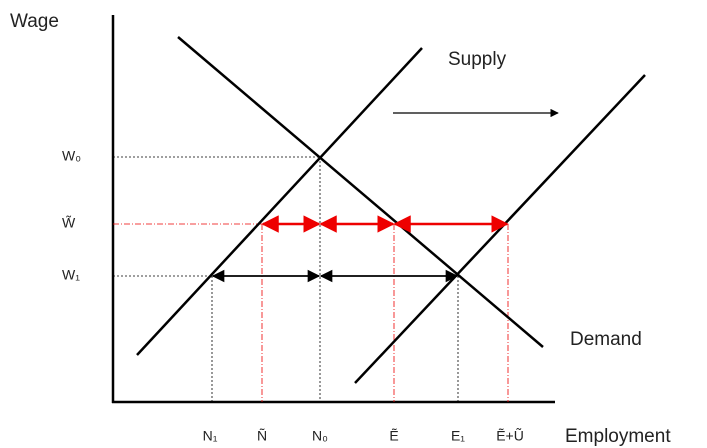 The height and width of the screenshot is (448, 707). What do you see at coordinates (320, 436) in the screenshot?
I see `x-tick-label: N₀` at bounding box center [320, 436].